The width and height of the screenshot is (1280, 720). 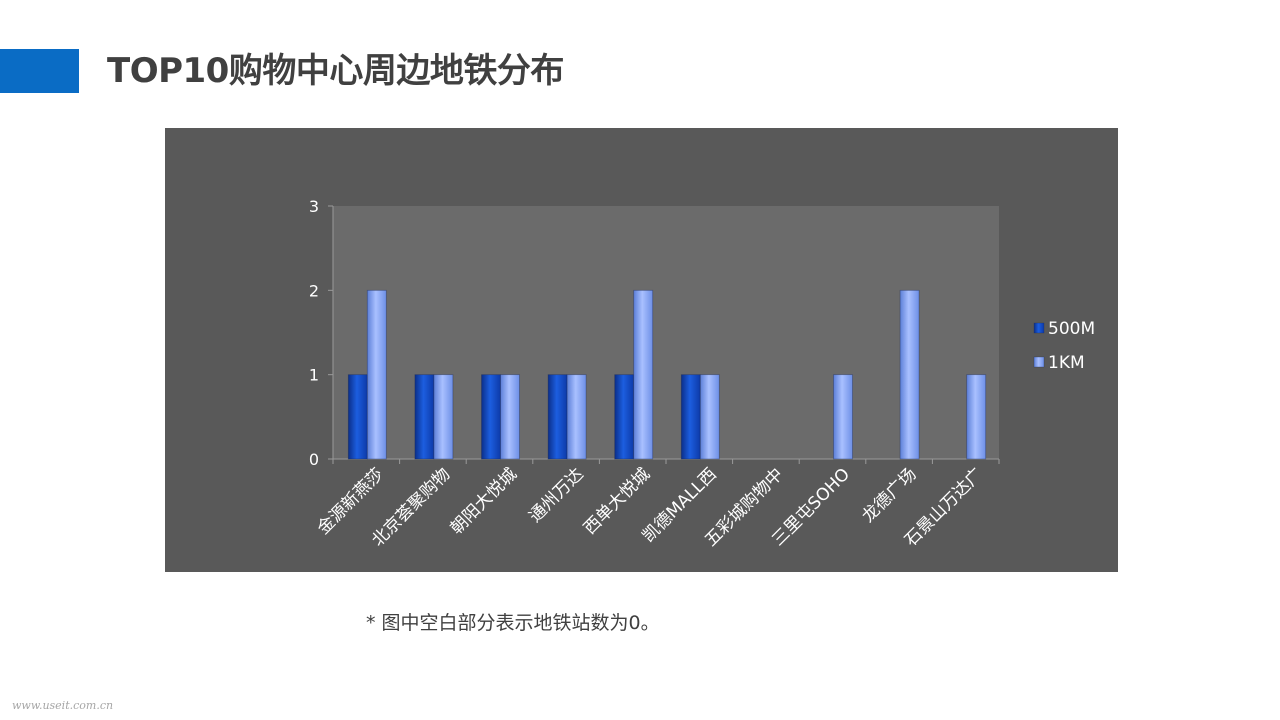 I want to click on slide-title: TOP10购物中心周边地铁分布, so click(x=335, y=71).